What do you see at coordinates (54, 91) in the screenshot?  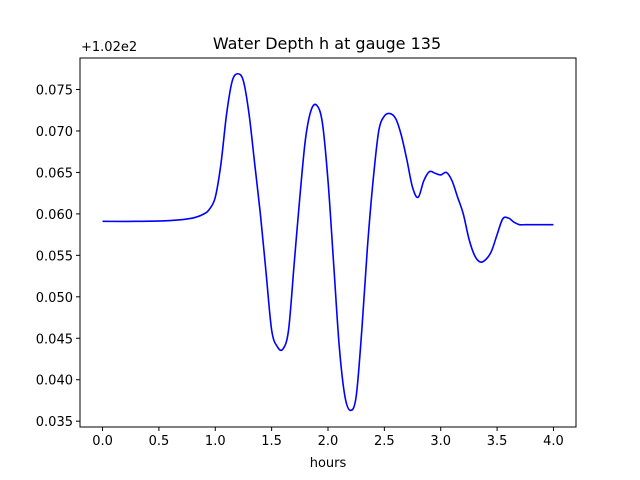 I see `y-tick-label: 0.075` at bounding box center [54, 91].